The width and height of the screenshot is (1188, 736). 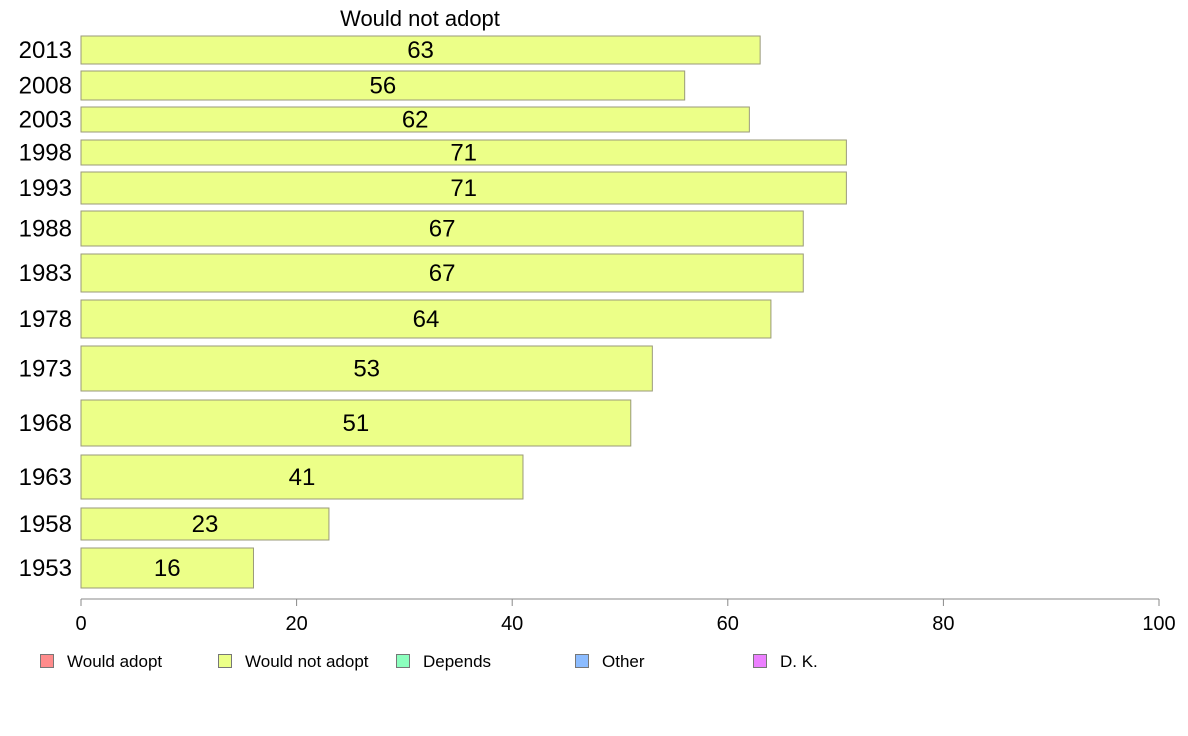 What do you see at coordinates (799, 661) in the screenshot?
I see `legend-label-dk: D. K.` at bounding box center [799, 661].